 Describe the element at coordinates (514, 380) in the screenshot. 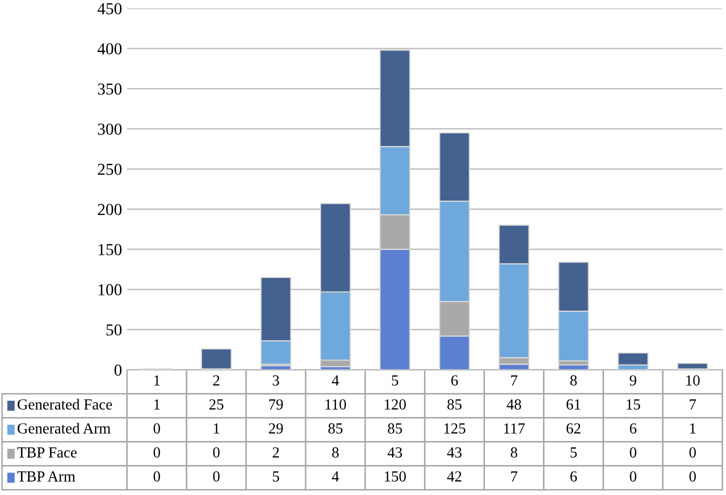

I see `x-tick-label: 7` at that location.